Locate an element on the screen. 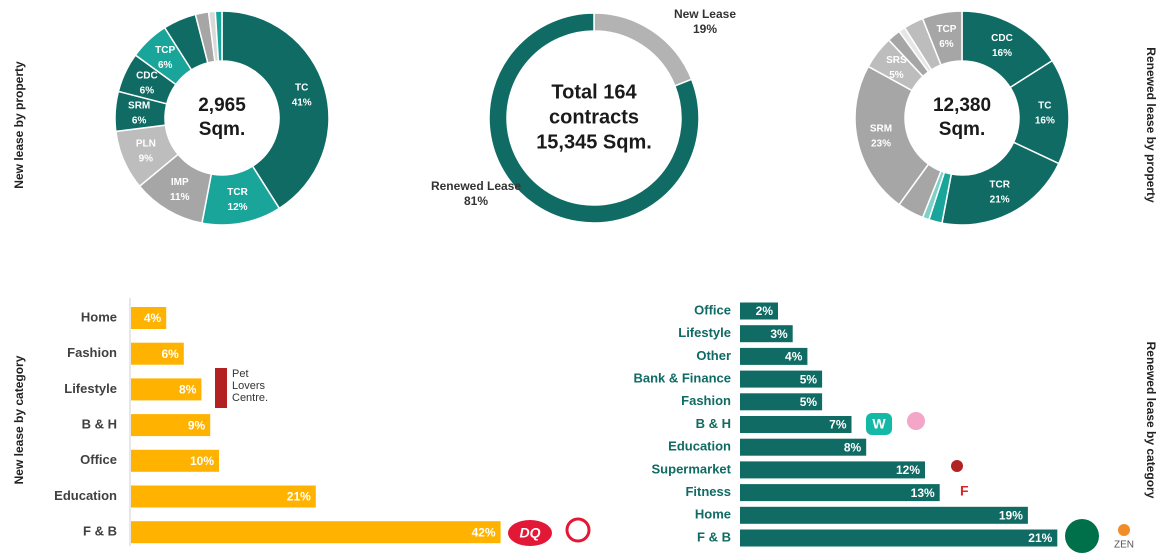 This screenshot has height=554, width=1167. segment-label: Renewed Lease is located at coordinates (476, 186).